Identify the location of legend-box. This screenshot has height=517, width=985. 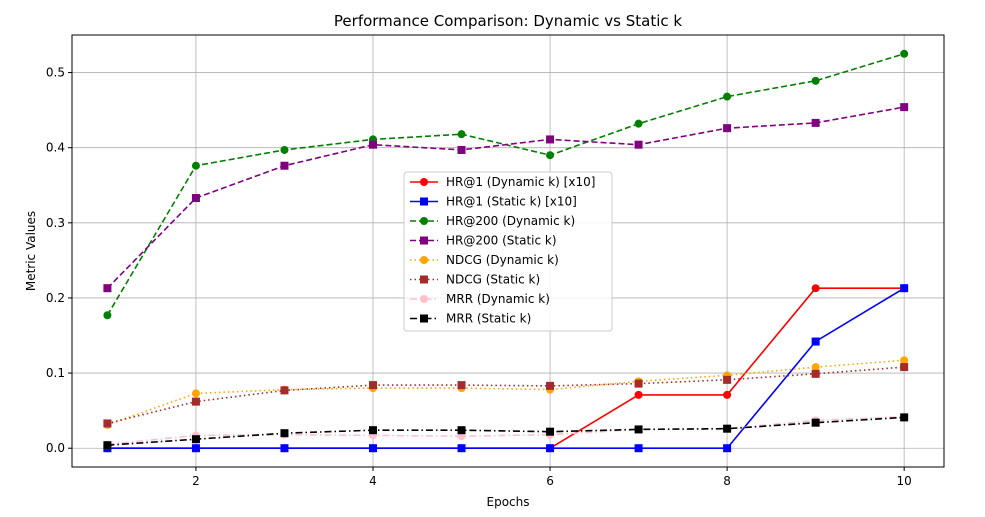
(508, 251).